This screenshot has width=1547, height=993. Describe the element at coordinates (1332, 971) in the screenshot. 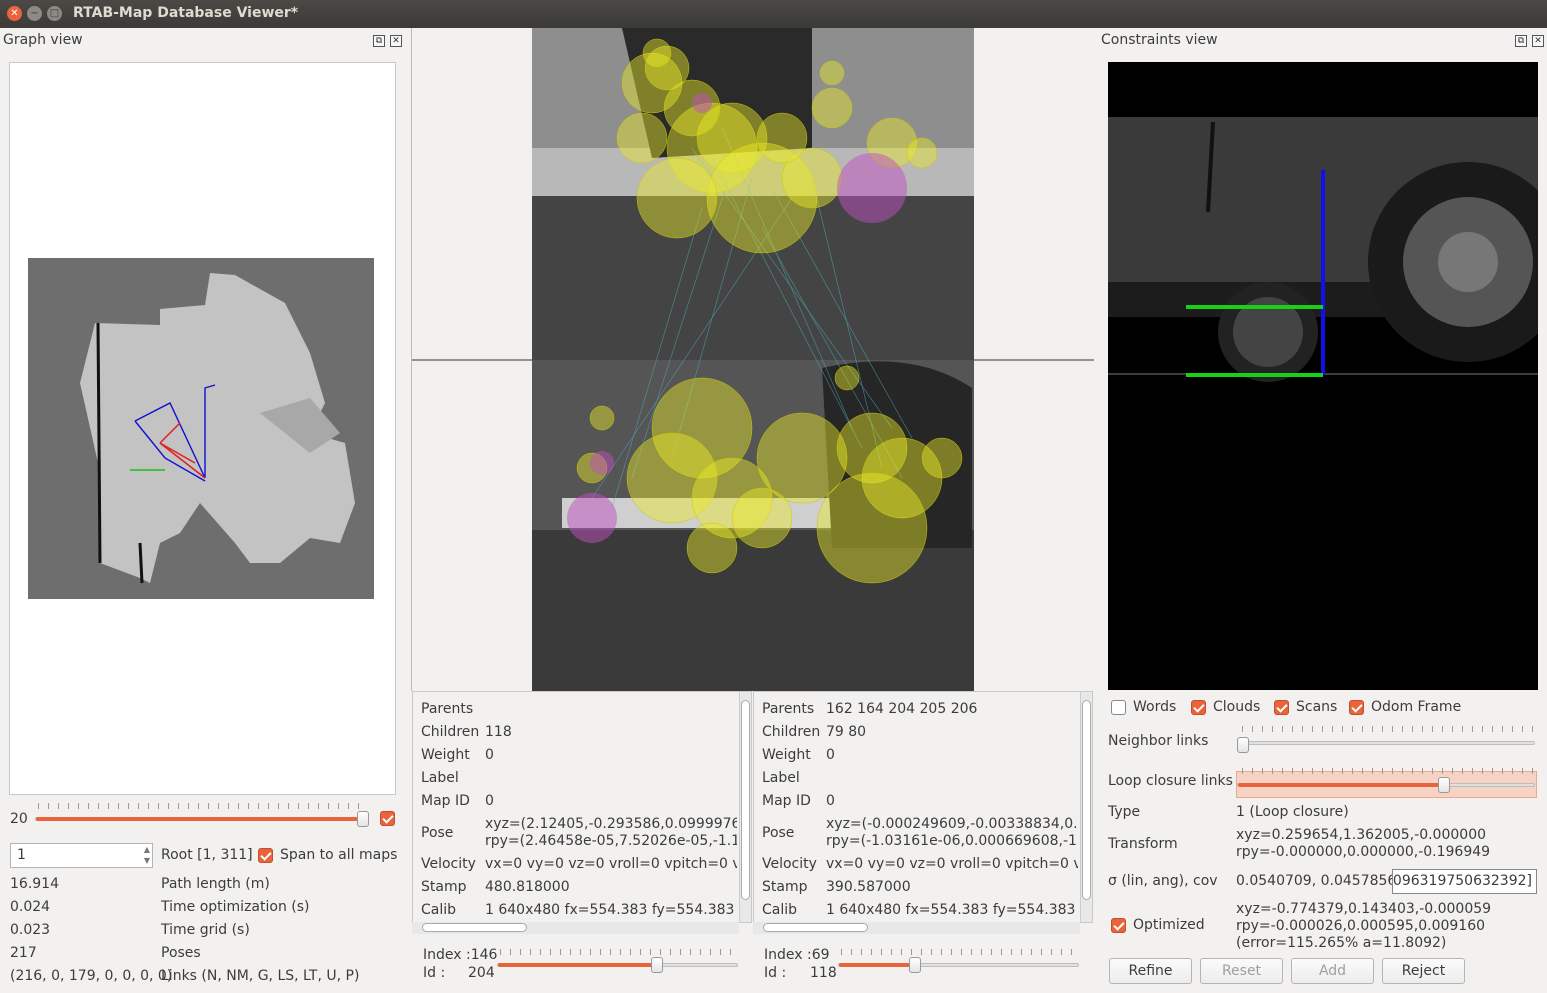

I see `add-button: Add` at that location.